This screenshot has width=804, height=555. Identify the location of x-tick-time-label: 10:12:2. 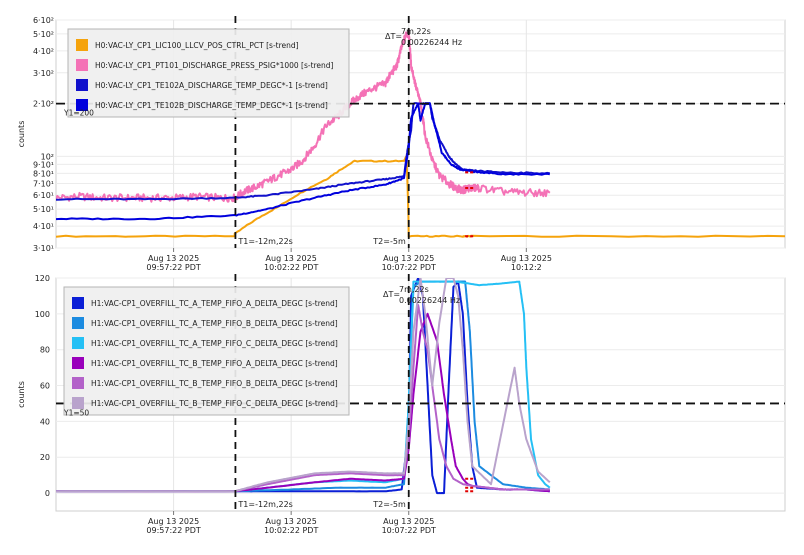
(526, 267).